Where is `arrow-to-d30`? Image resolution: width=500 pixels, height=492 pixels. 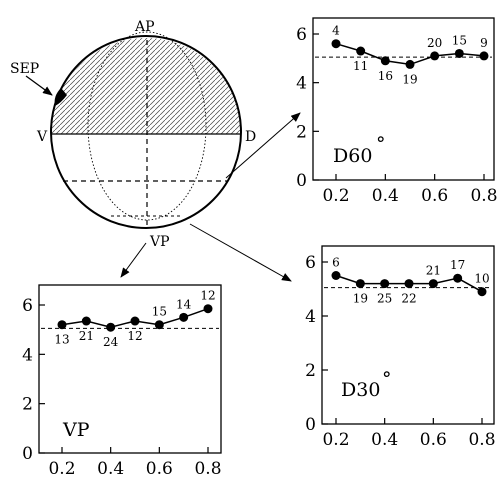 arrow-to-d30 is located at coordinates (240, 252).